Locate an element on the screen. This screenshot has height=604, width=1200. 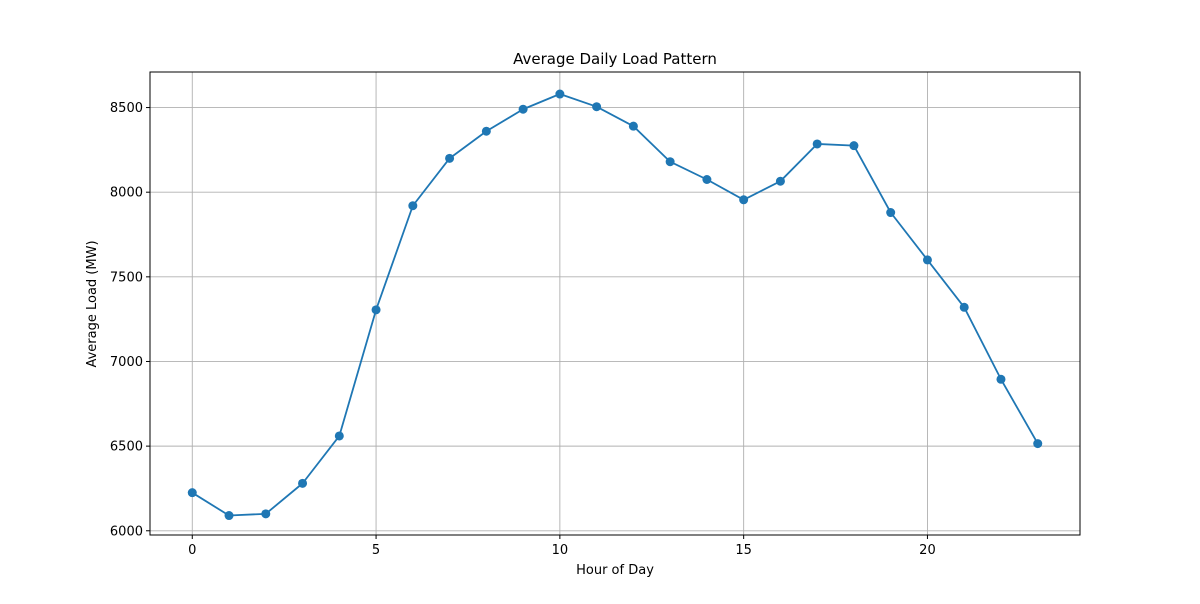
x-tick-label: 20 is located at coordinates (927, 550).